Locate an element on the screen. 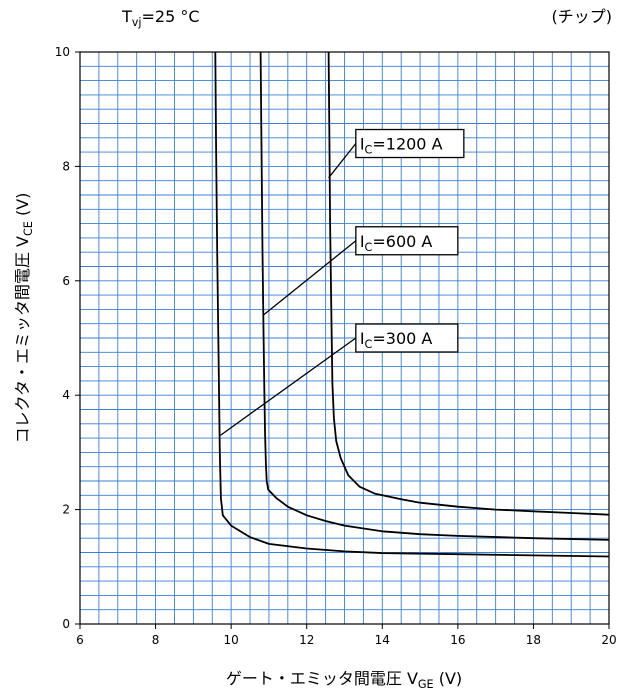 The image size is (619, 695). x-tick-label: 18 is located at coordinates (533, 640).